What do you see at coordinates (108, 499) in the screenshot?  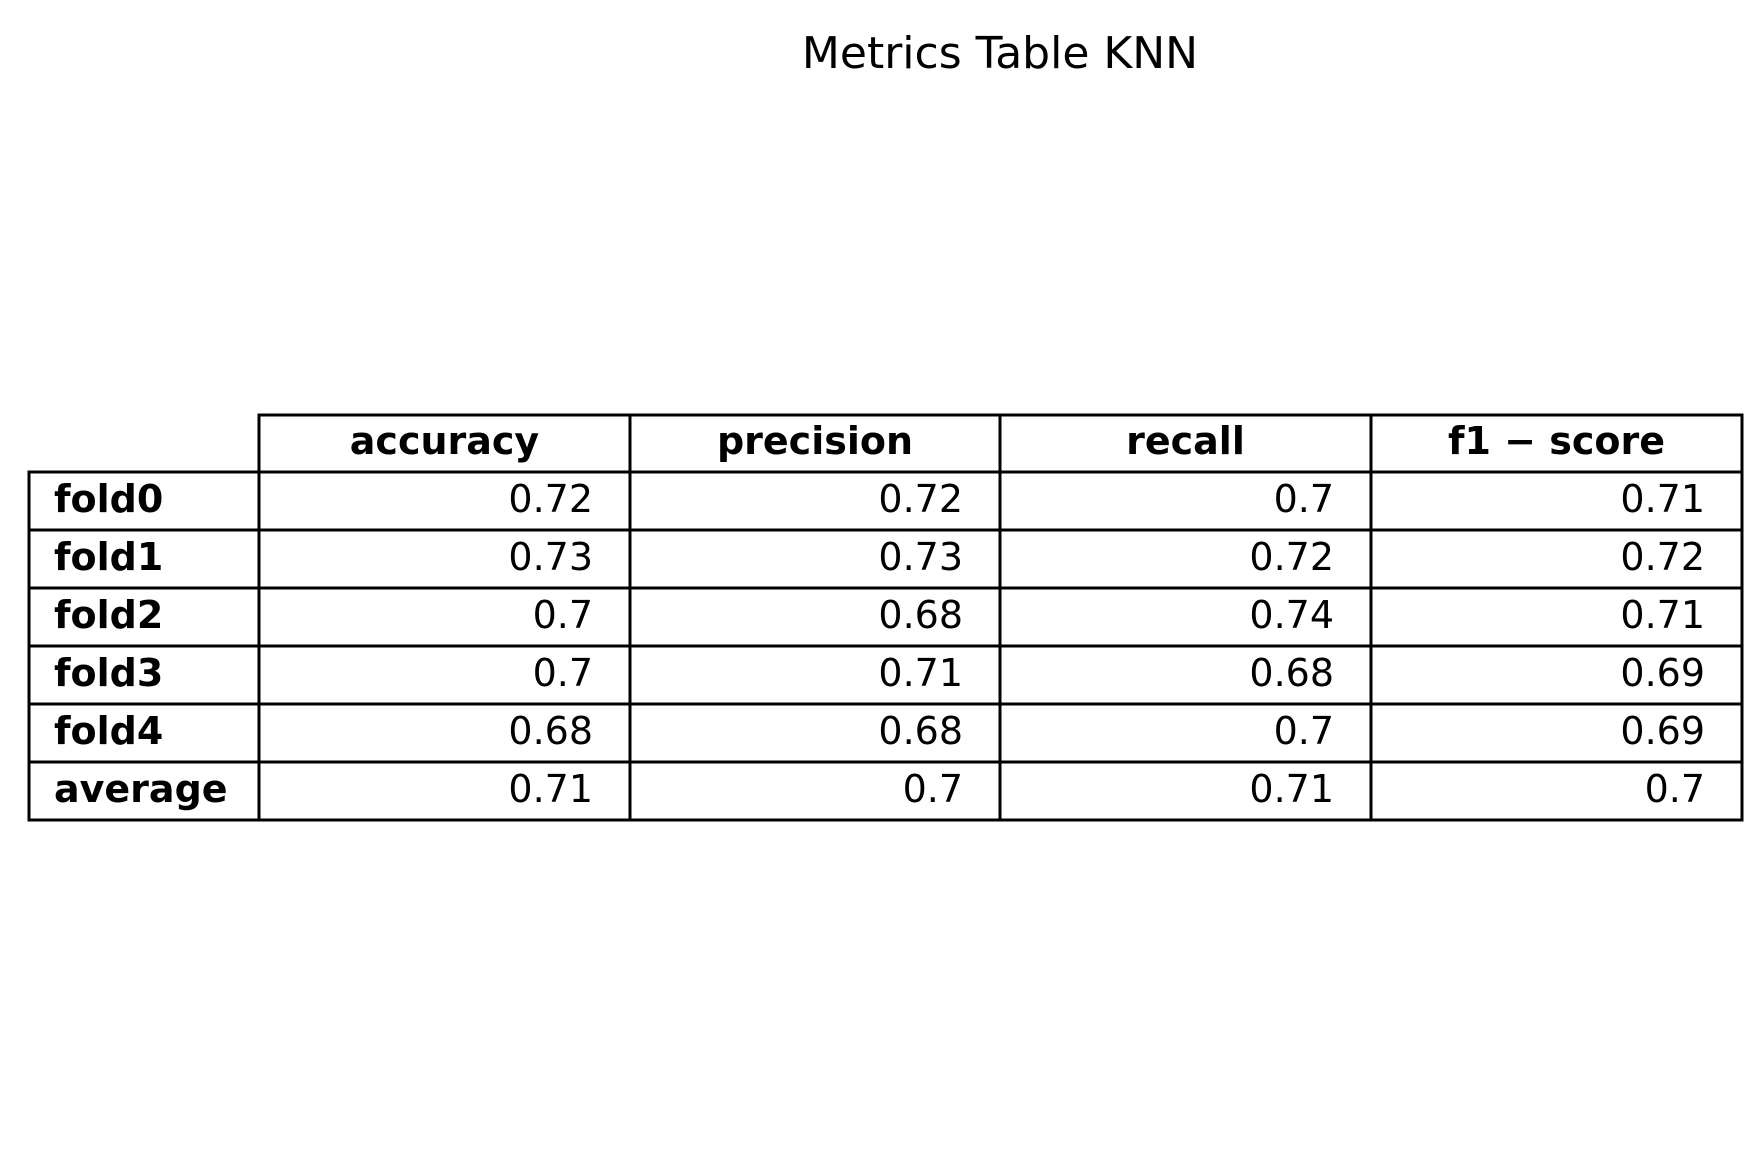 I see `row-label: fold0` at bounding box center [108, 499].